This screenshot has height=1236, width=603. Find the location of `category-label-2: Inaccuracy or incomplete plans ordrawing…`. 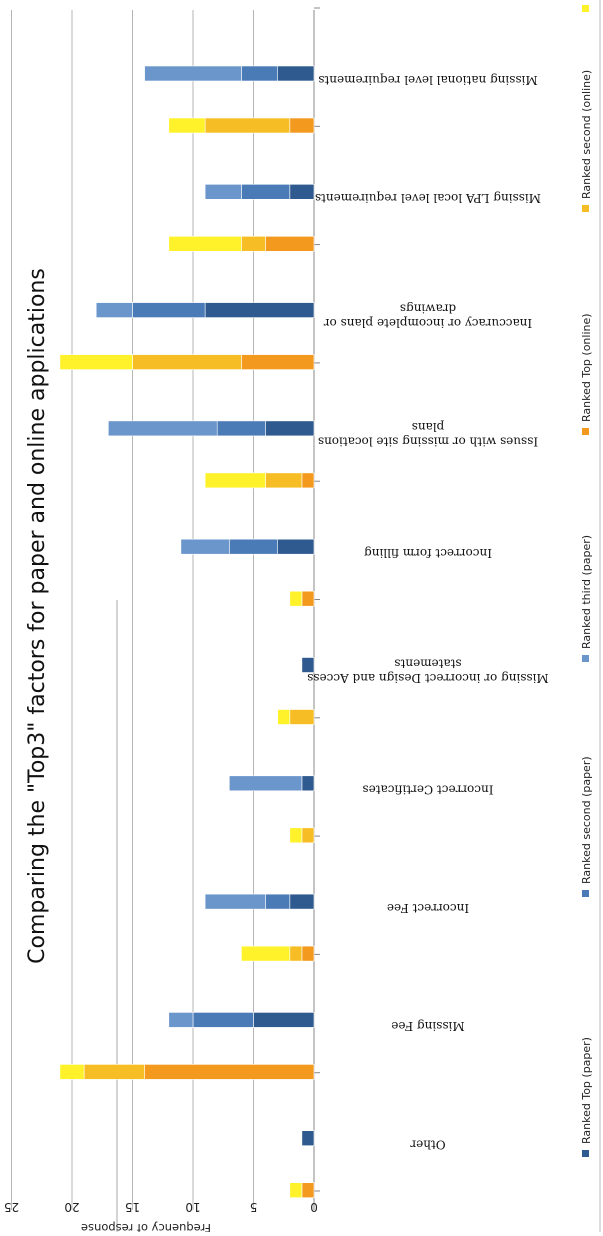

category-label-2: Inaccuracy or incomplete plans ordrawing… is located at coordinates (428, 316).